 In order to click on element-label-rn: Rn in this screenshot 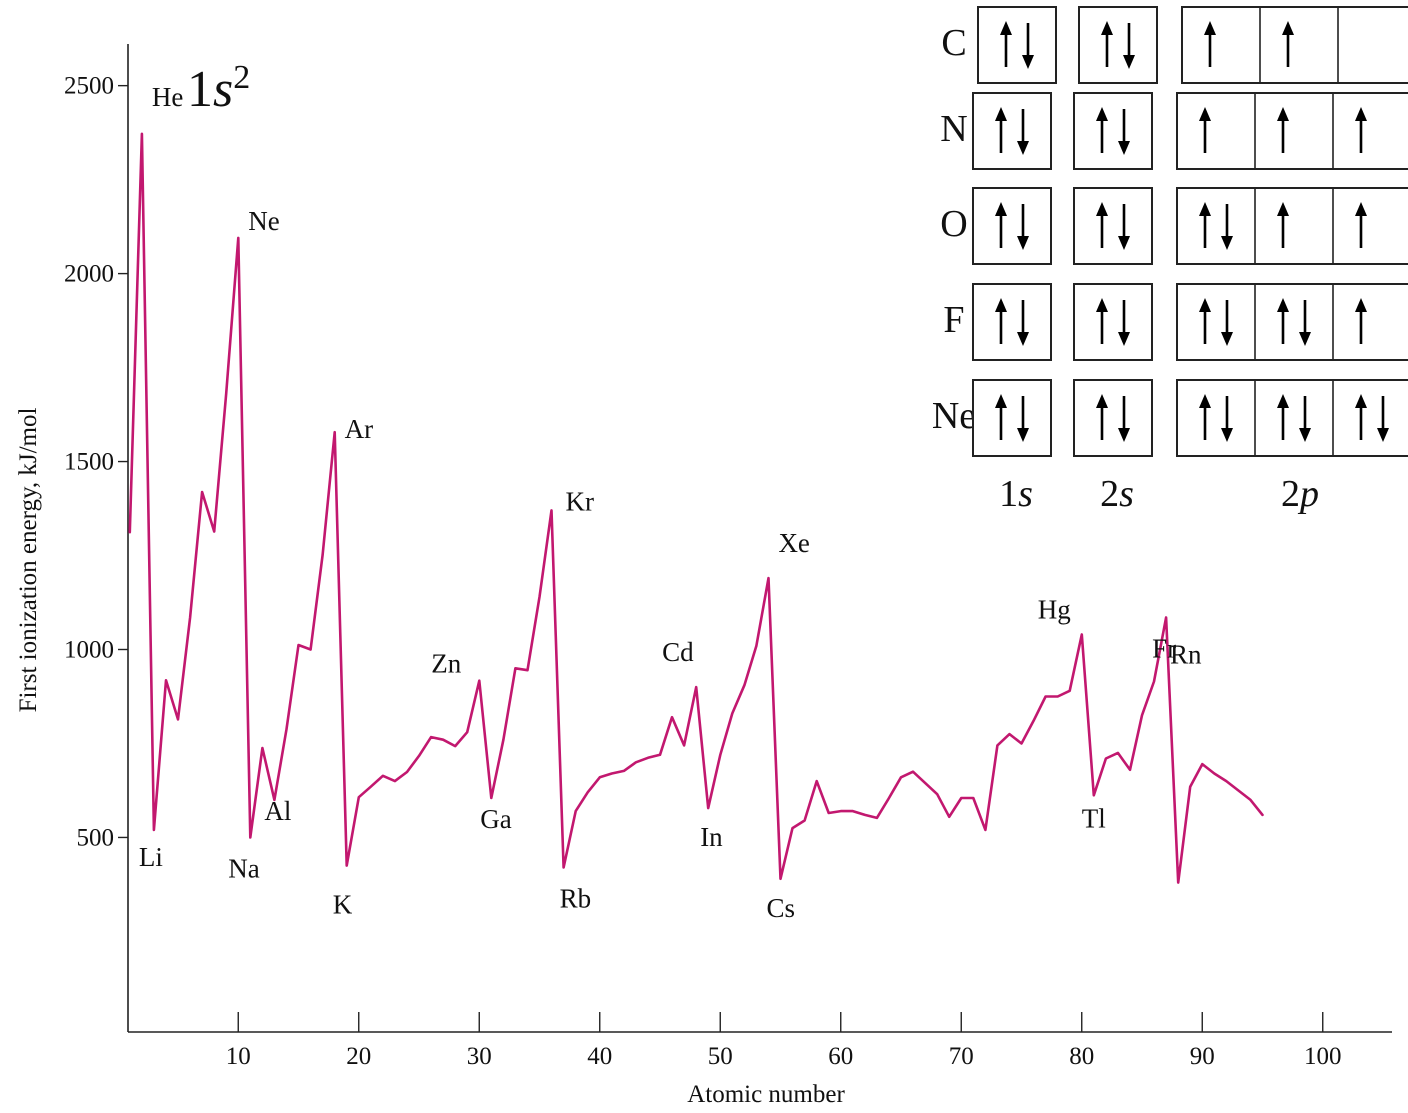, I will do `click(1186, 654)`.